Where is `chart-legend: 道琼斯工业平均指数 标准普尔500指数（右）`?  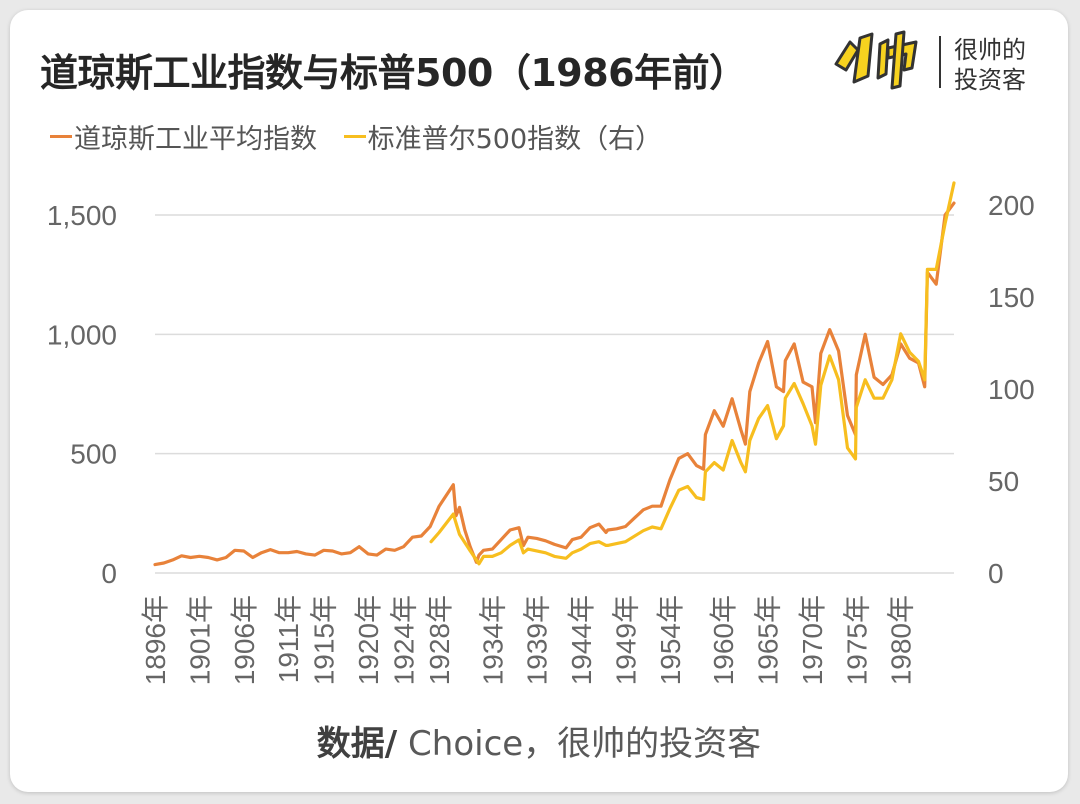
chart-legend: 道琼斯工业平均指数 标准普尔500指数（右） is located at coordinates (365, 135).